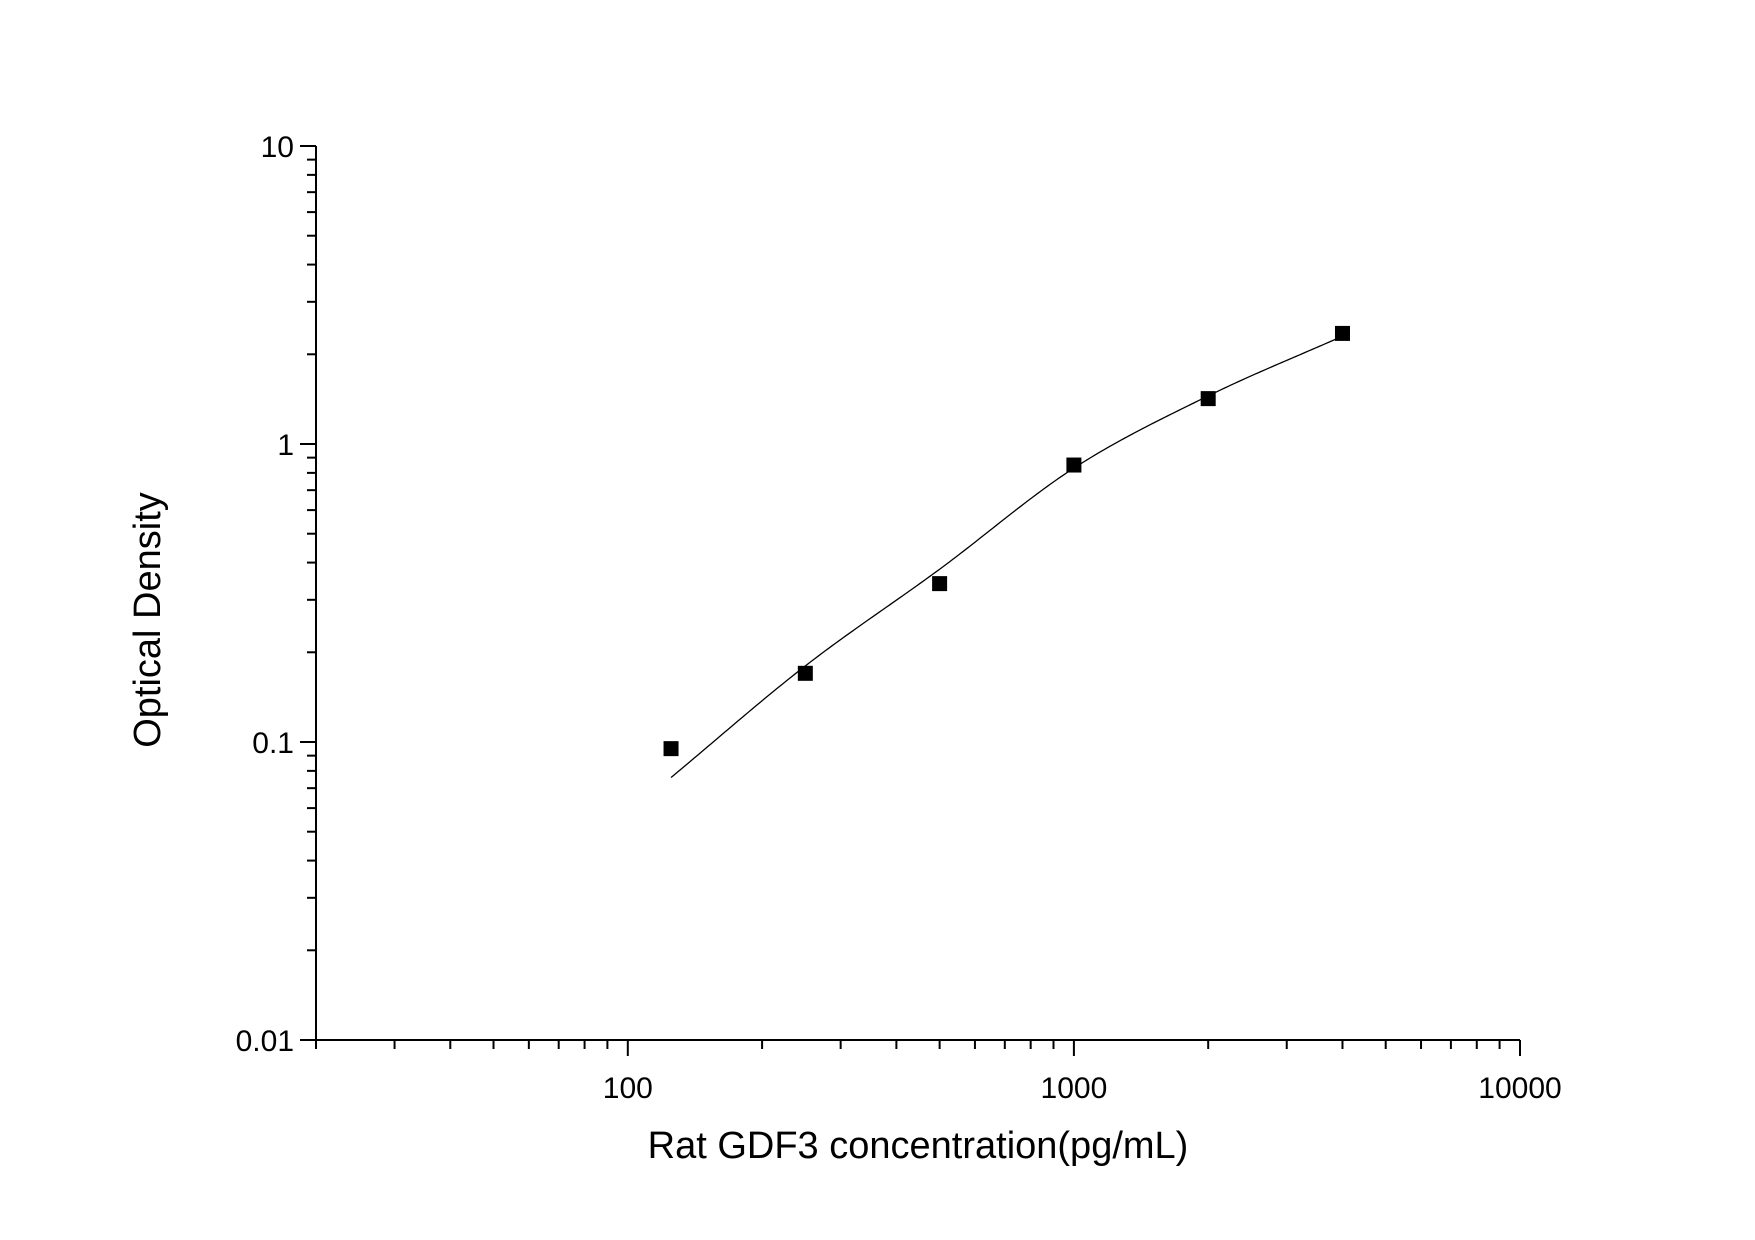 The height and width of the screenshot is (1240, 1755). I want to click on x-tick-label: 1000, so click(1074, 1088).